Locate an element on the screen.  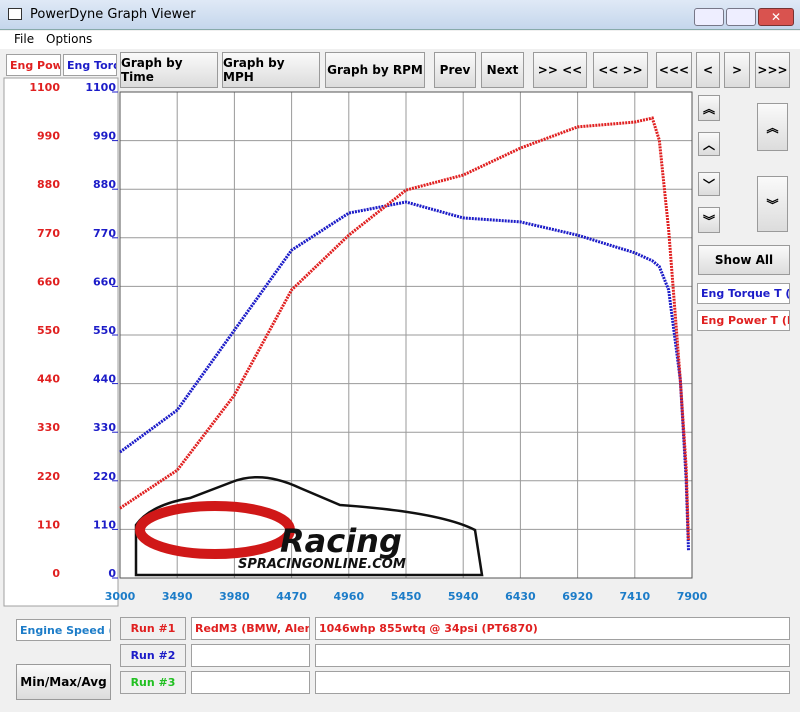
x-tick-label: 3000 is located at coordinates (120, 596).